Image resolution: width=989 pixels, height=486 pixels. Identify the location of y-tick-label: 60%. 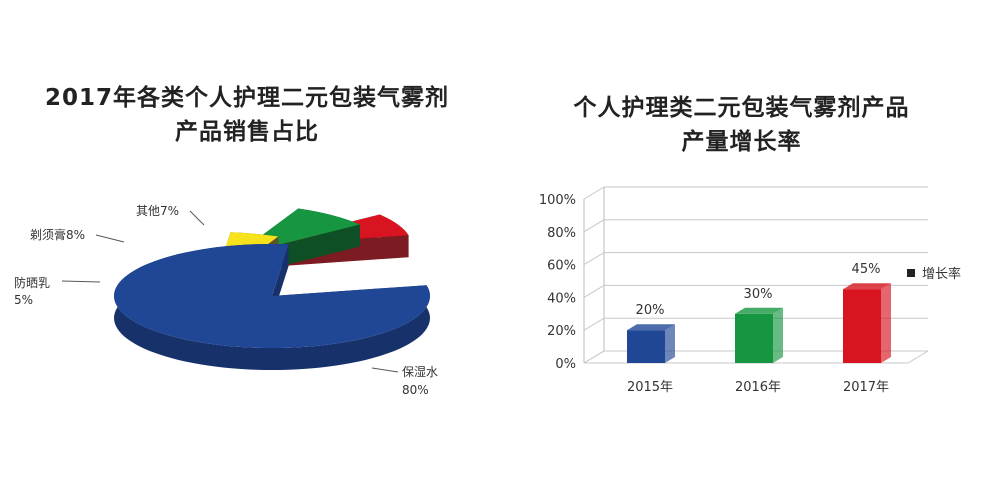
(561, 266).